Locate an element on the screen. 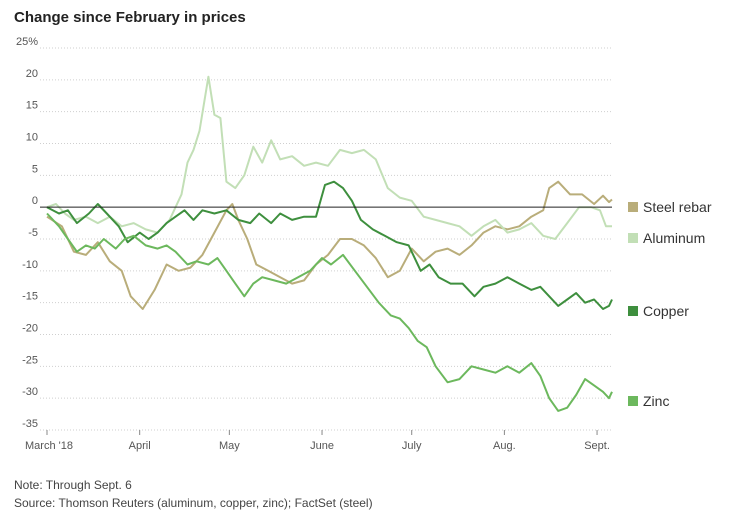  chart-title: Change since February in prices is located at coordinates (130, 17).